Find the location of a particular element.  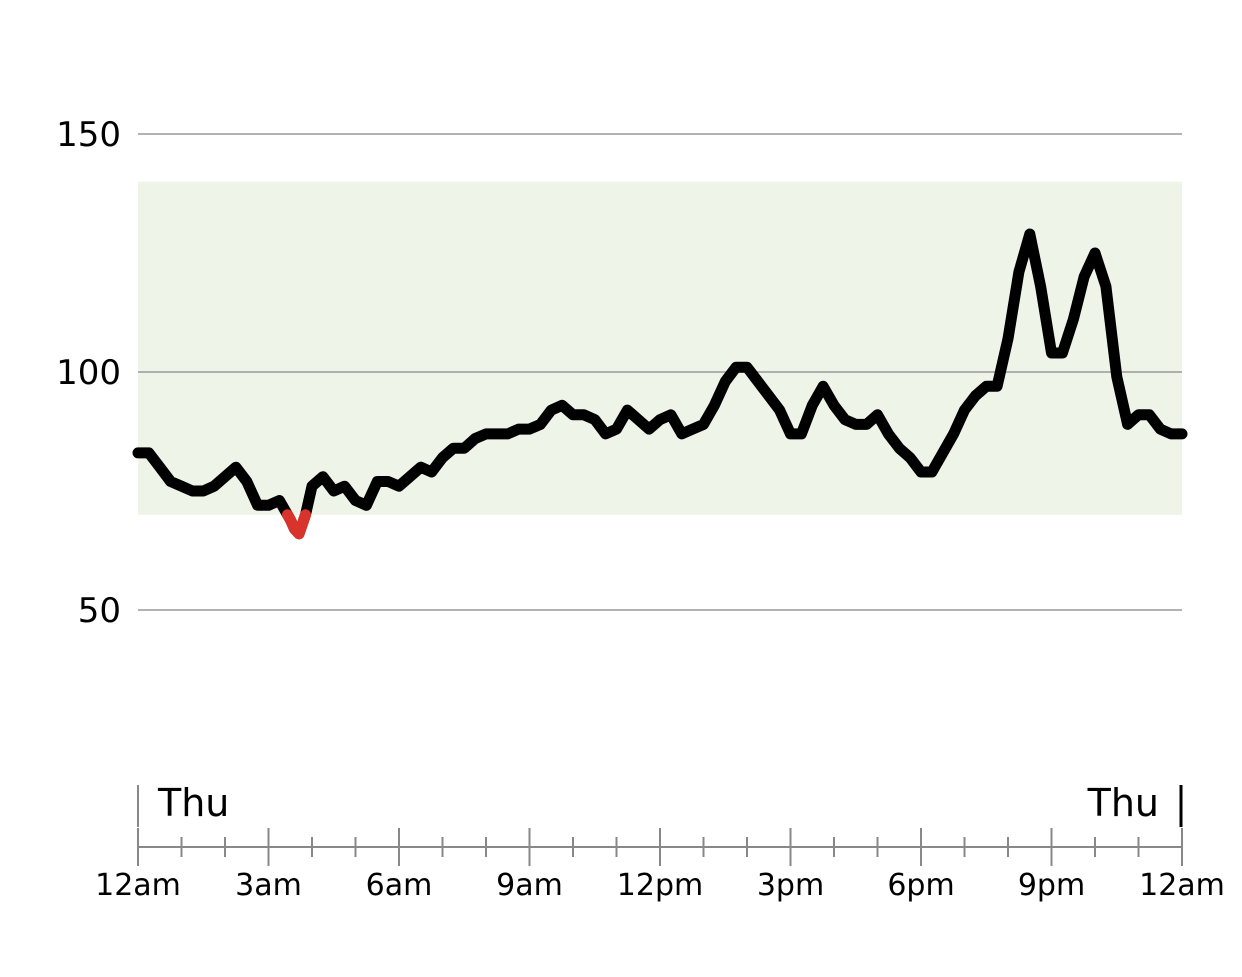

y-tick-label-150: 150 is located at coordinates (88, 135).